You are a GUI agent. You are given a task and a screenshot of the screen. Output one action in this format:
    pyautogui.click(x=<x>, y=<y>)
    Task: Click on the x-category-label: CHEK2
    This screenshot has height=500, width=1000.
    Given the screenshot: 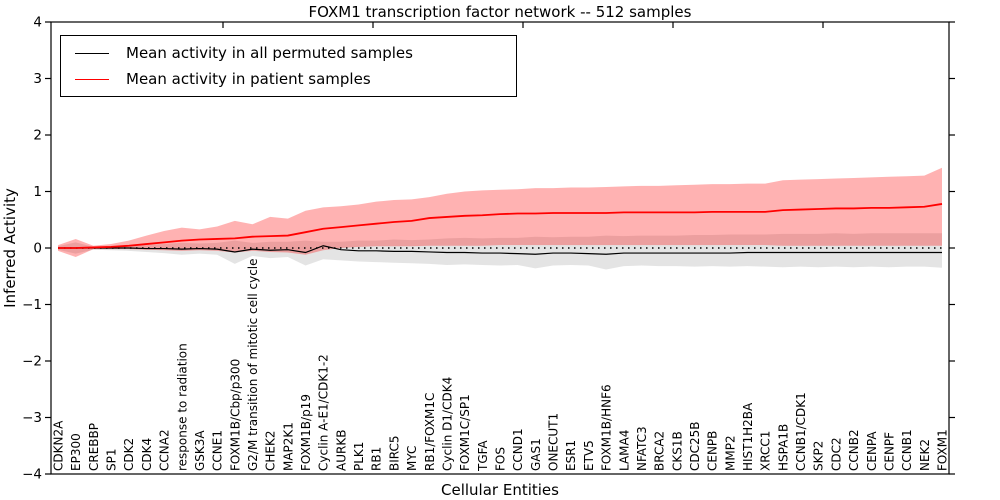 What is the action you would take?
    pyautogui.click(x=271, y=451)
    